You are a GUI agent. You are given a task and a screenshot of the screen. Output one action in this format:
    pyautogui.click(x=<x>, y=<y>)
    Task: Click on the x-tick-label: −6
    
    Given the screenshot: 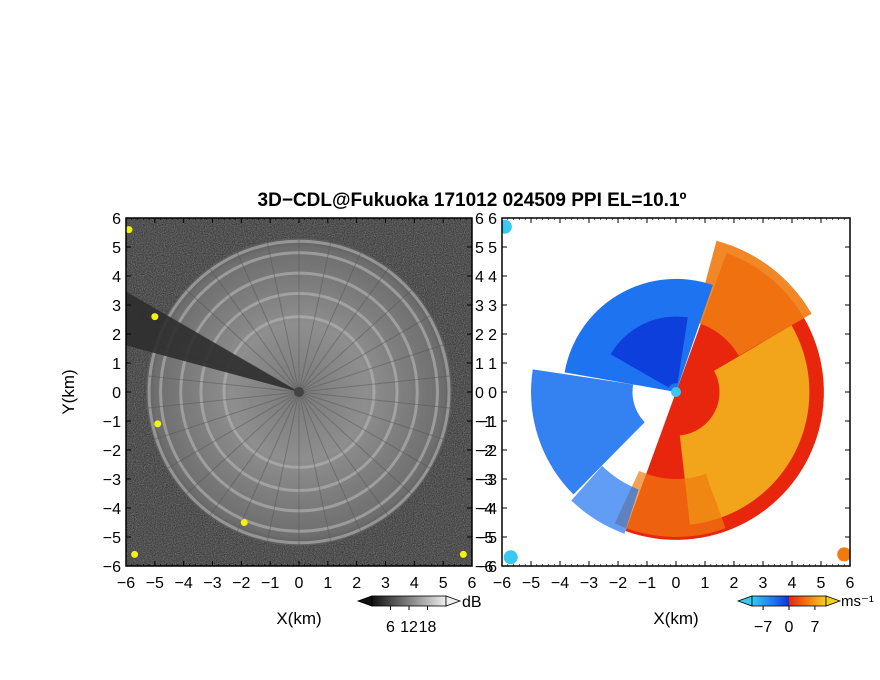 What is the action you would take?
    pyautogui.click(x=126, y=583)
    